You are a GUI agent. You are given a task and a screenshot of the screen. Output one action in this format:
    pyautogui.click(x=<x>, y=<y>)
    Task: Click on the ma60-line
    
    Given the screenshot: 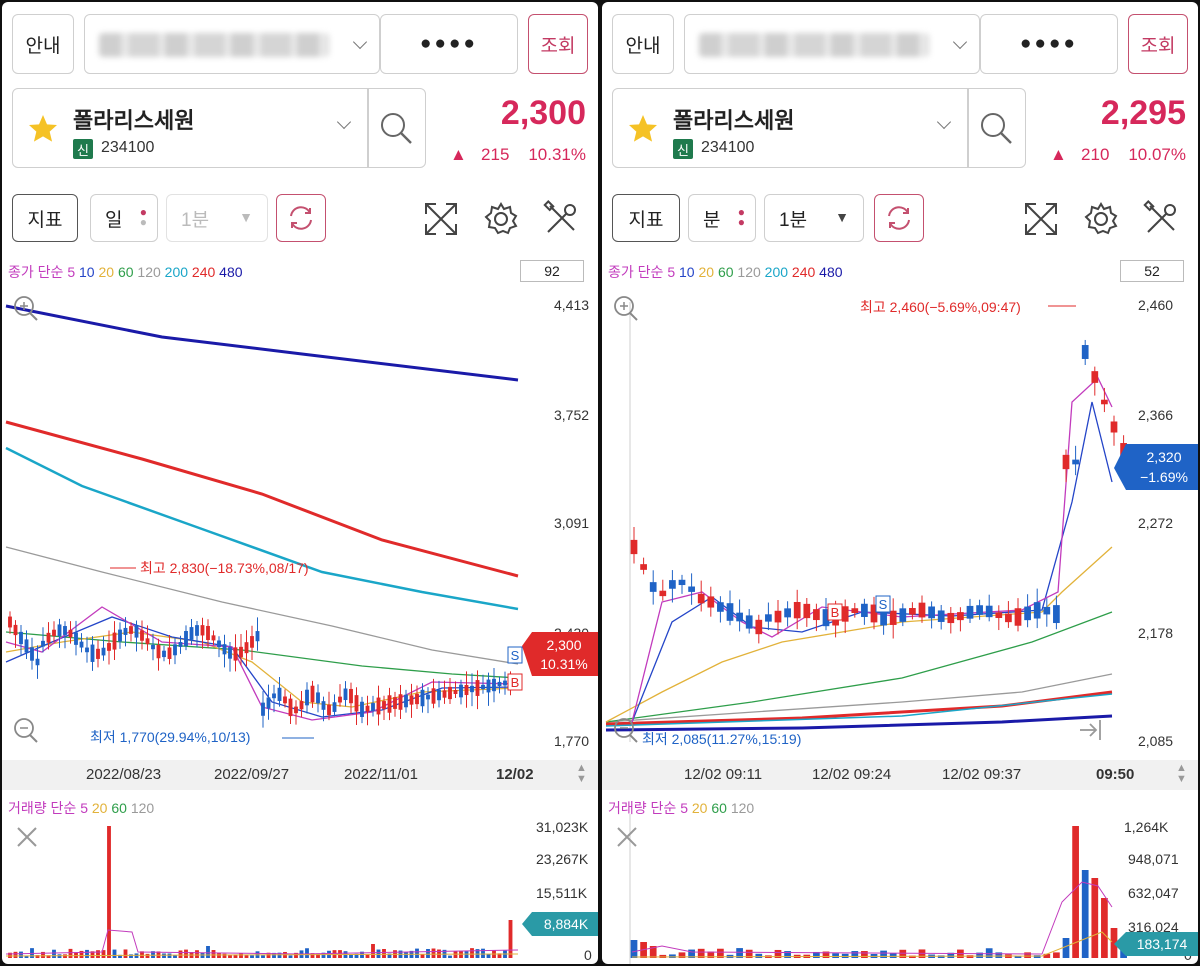 What is the action you would take?
    pyautogui.click(x=262, y=655)
    